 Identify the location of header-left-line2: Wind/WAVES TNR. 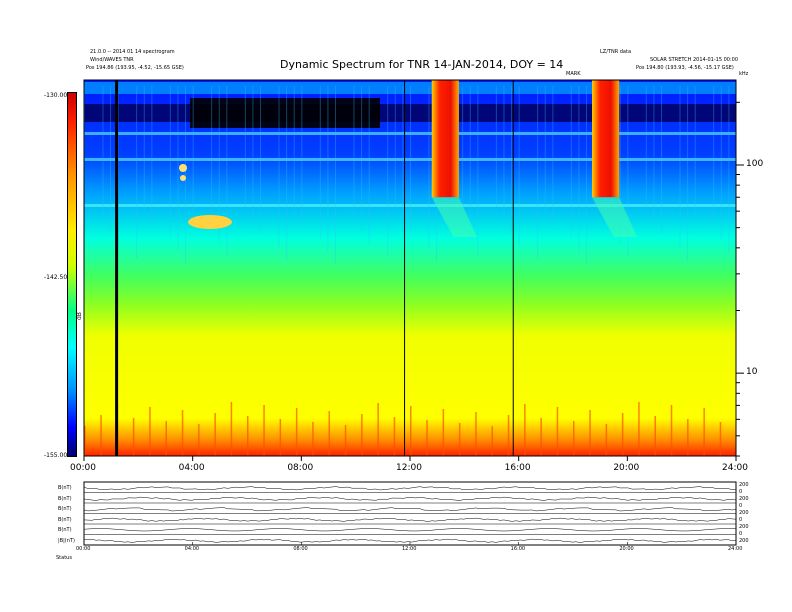
(112, 60).